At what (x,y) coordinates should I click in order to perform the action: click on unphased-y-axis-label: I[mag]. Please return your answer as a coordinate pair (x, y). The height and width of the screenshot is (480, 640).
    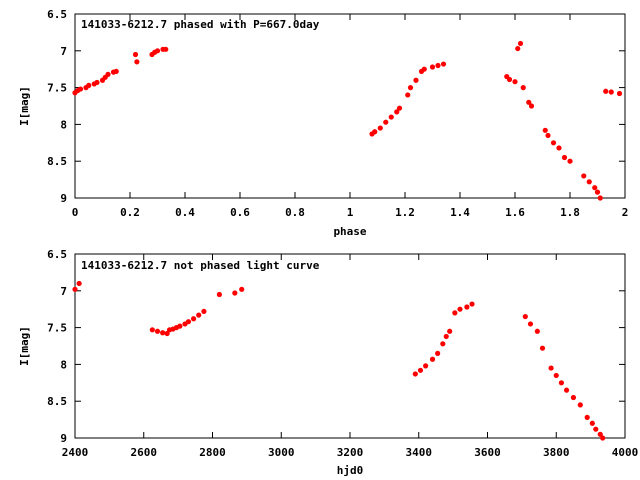
    Looking at the image, I should click on (24, 346).